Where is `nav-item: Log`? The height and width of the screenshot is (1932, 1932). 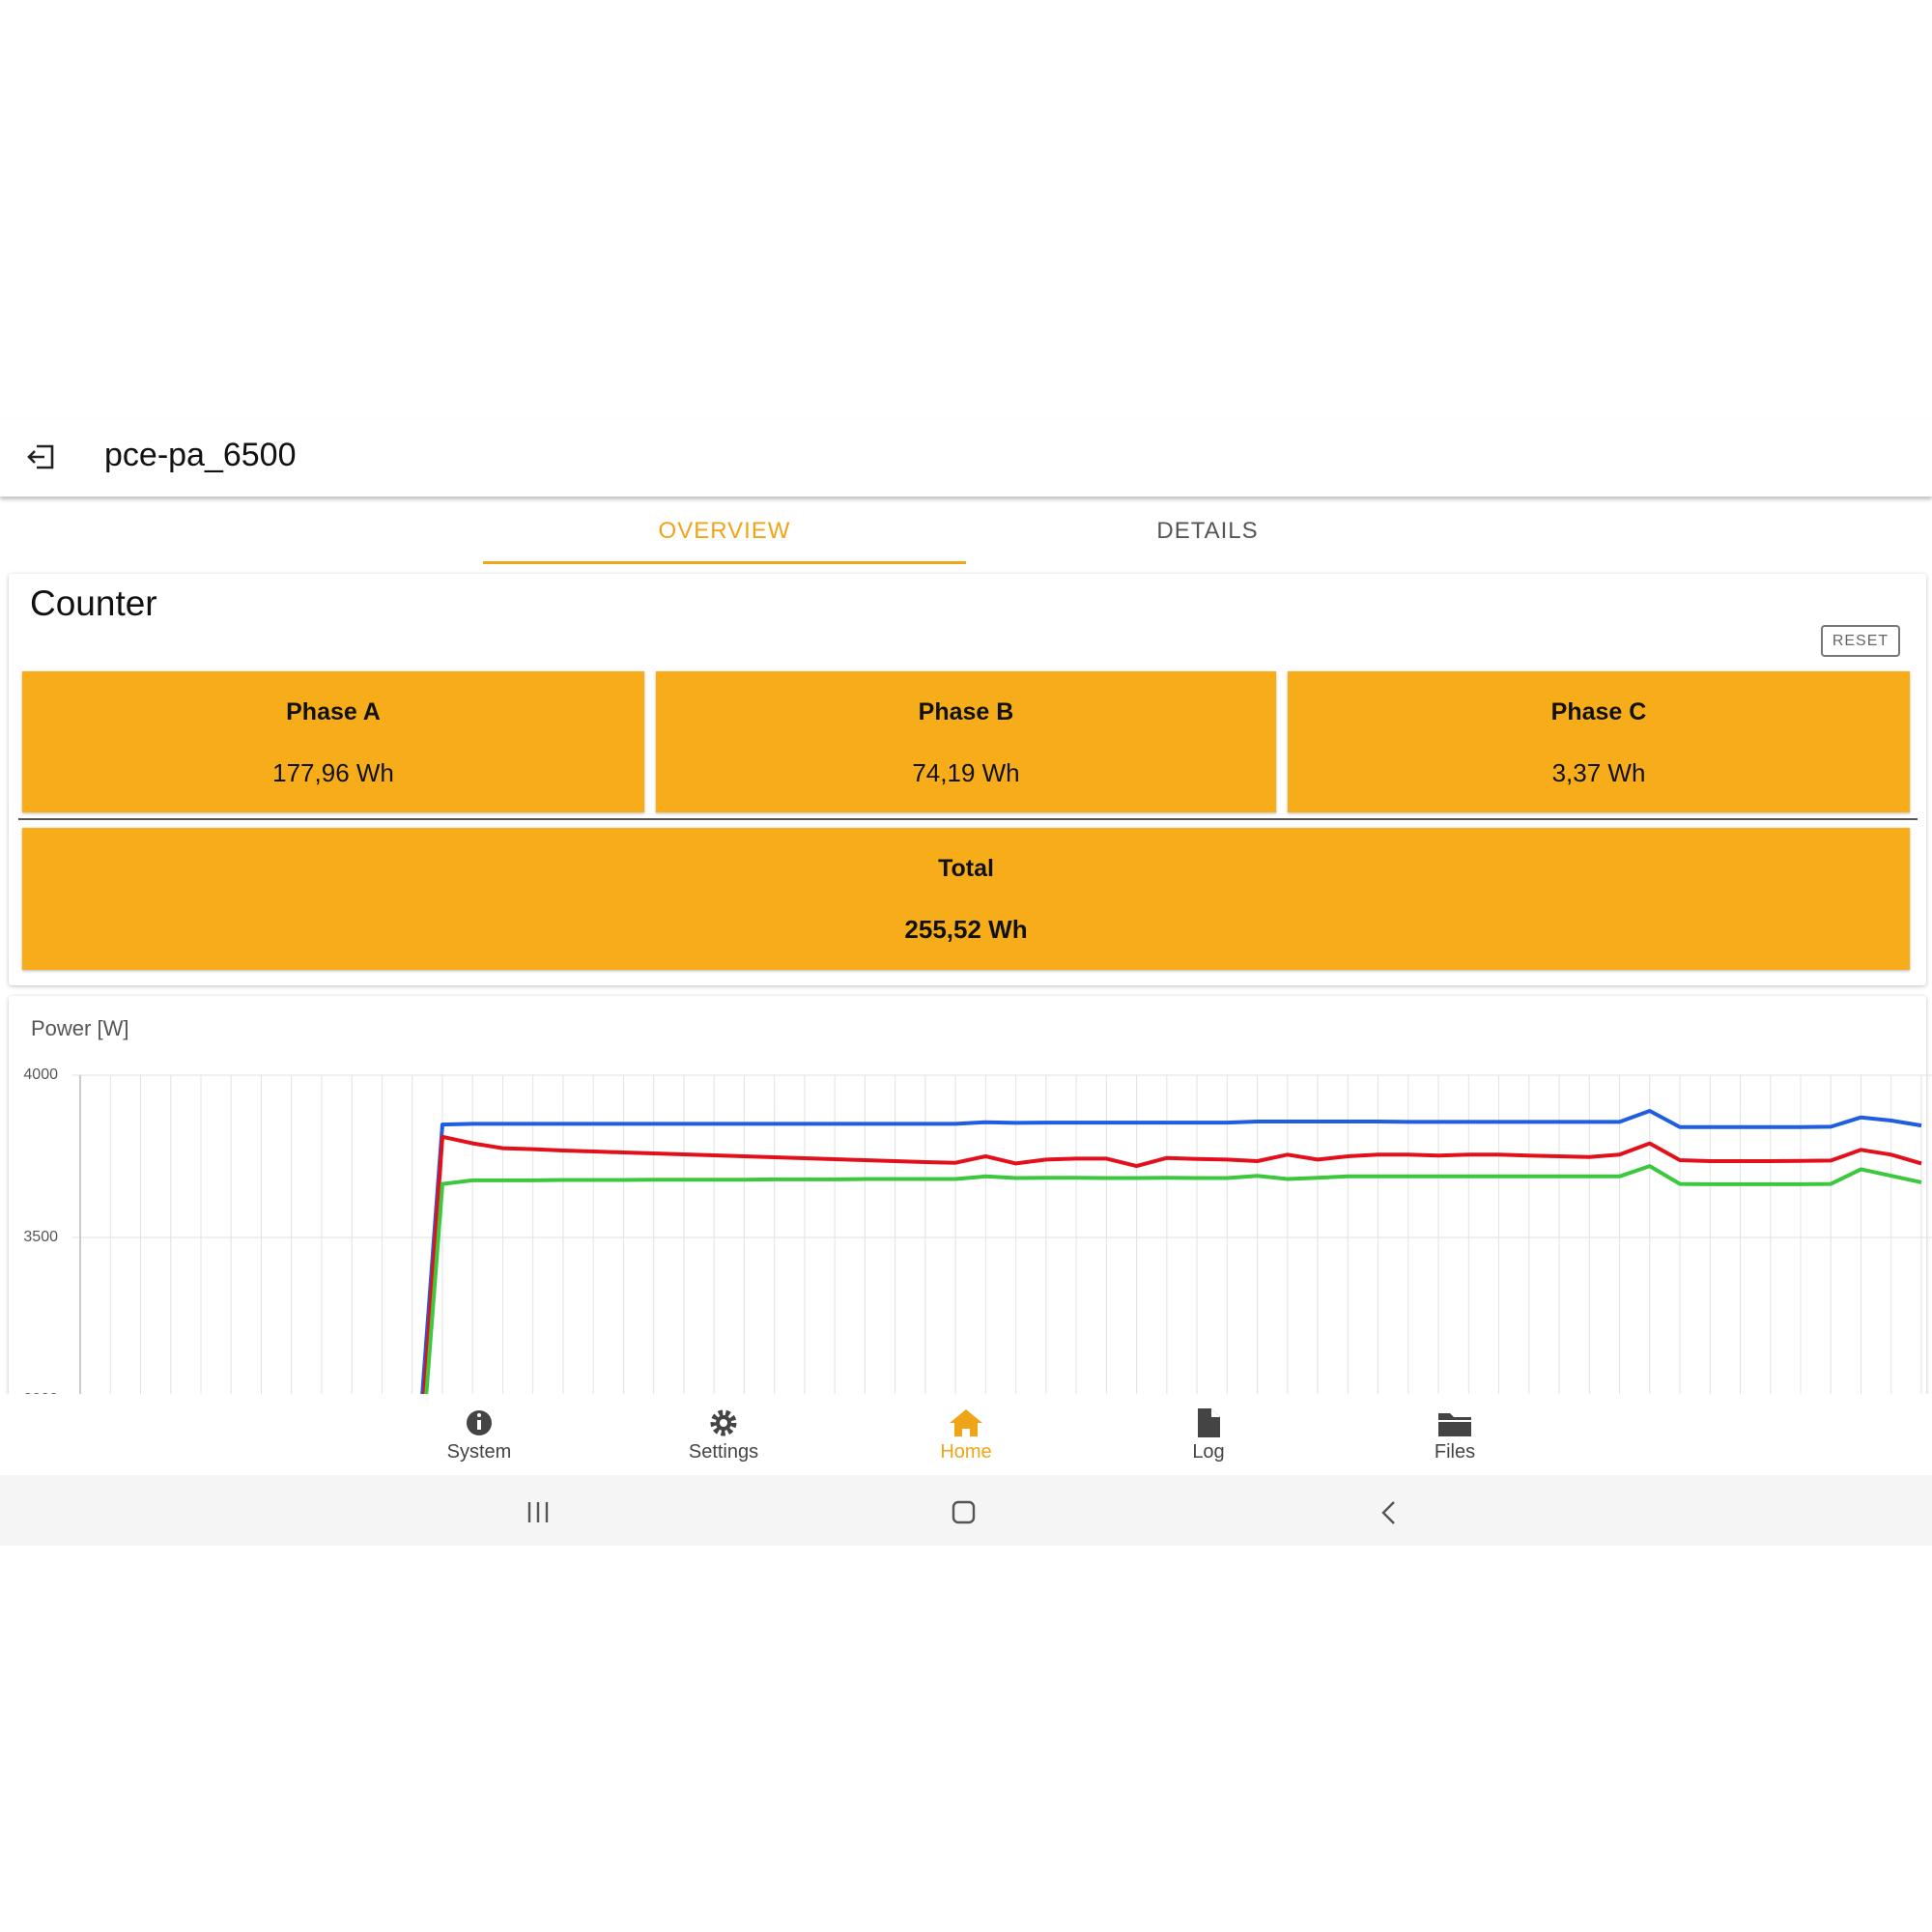 nav-item: Log is located at coordinates (1208, 1452).